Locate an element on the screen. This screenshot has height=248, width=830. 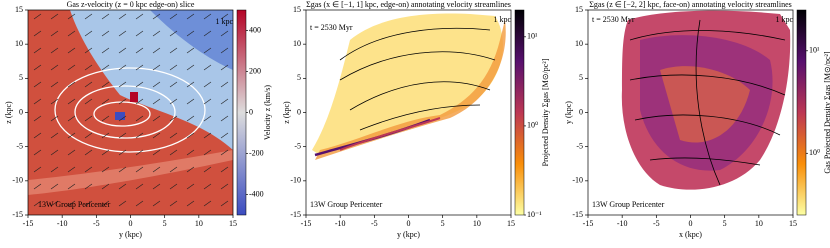
y-tick-label: 5 is located at coordinates (581, 77).